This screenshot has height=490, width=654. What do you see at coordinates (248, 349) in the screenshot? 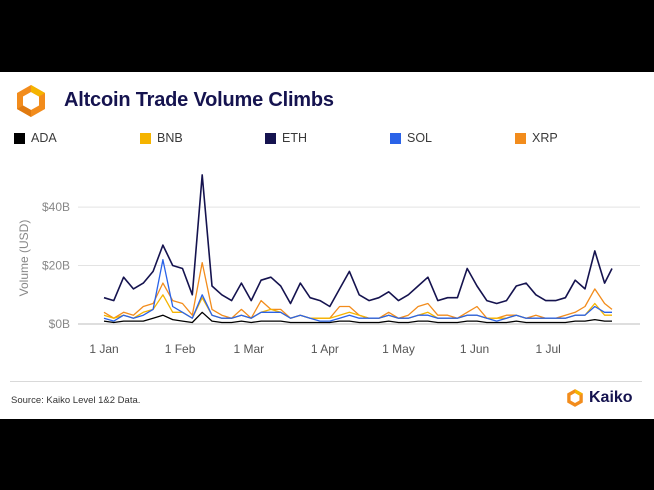
I see `x-tick-label: 1 Mar` at bounding box center [248, 349].